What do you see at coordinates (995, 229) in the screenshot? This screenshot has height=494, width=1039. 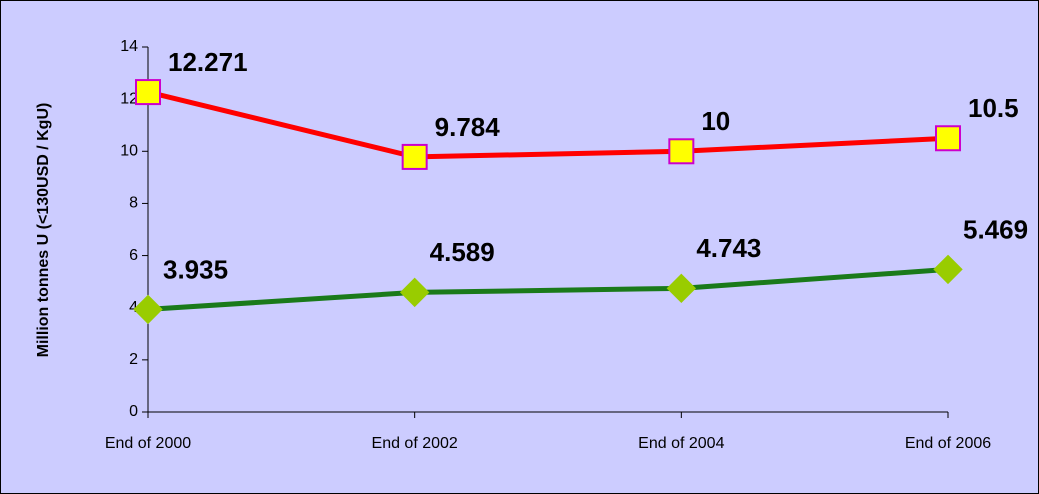 I see `data-label: 5.469` at bounding box center [995, 229].